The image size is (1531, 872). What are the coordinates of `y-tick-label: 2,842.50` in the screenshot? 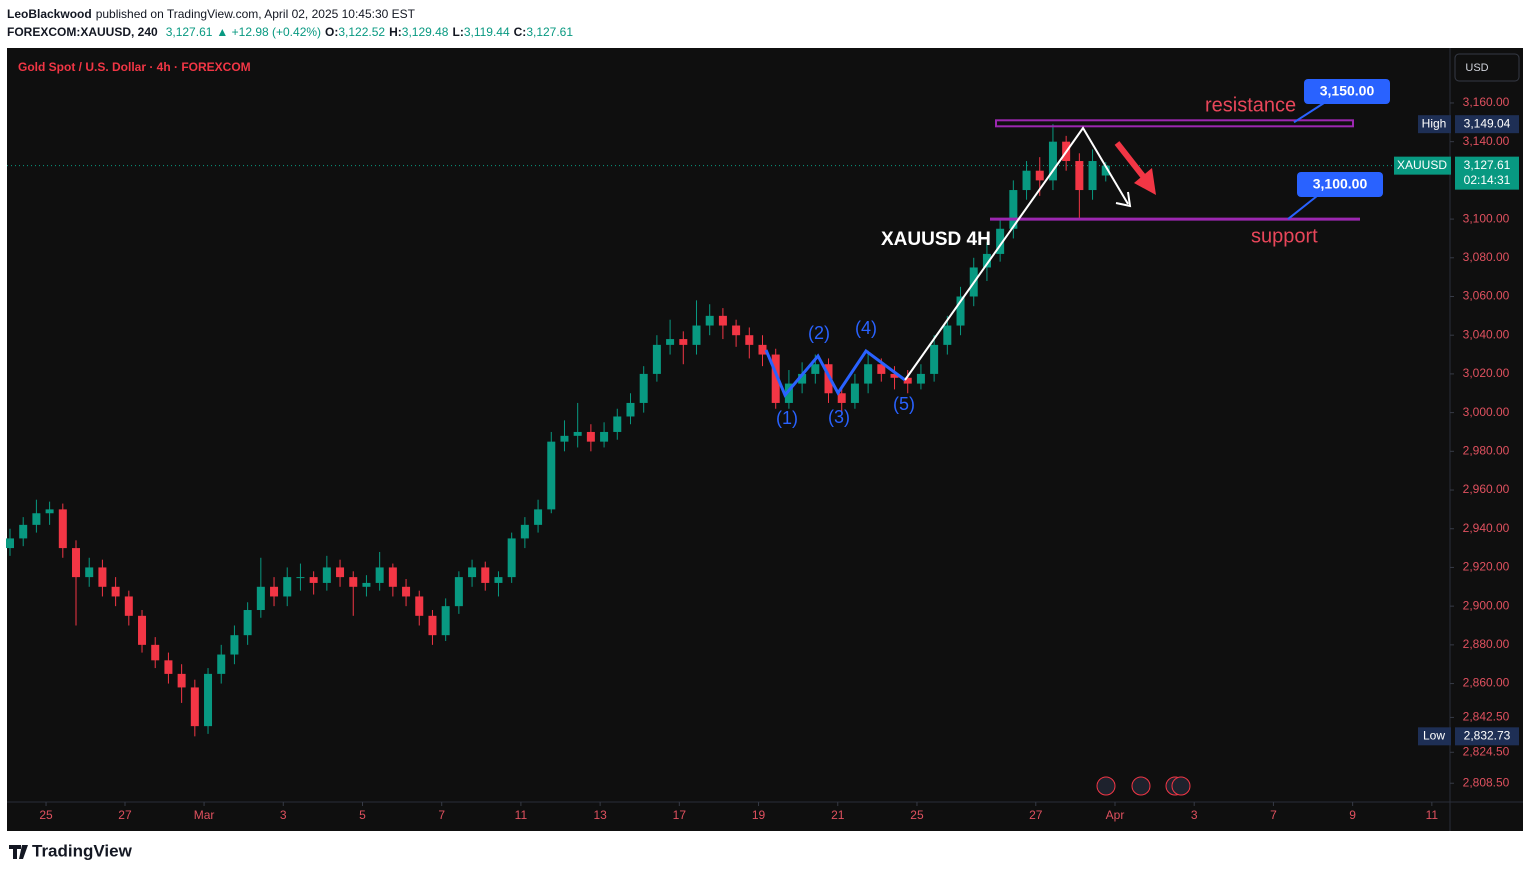 It's located at (1486, 717).